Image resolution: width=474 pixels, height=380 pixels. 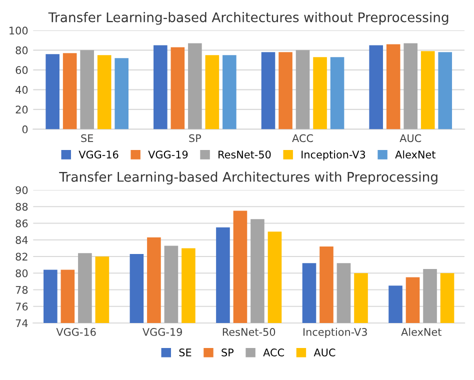 I want to click on x-tick-label: ACC, so click(x=302, y=138).